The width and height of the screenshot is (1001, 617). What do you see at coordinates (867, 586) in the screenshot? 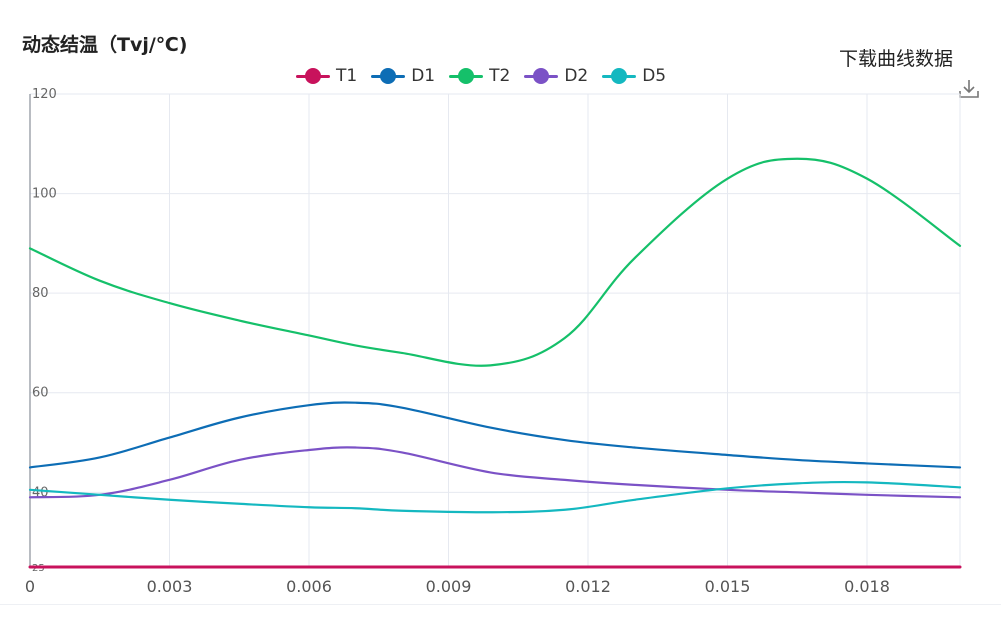
I see `x-tick-label: 0.018` at bounding box center [867, 586].